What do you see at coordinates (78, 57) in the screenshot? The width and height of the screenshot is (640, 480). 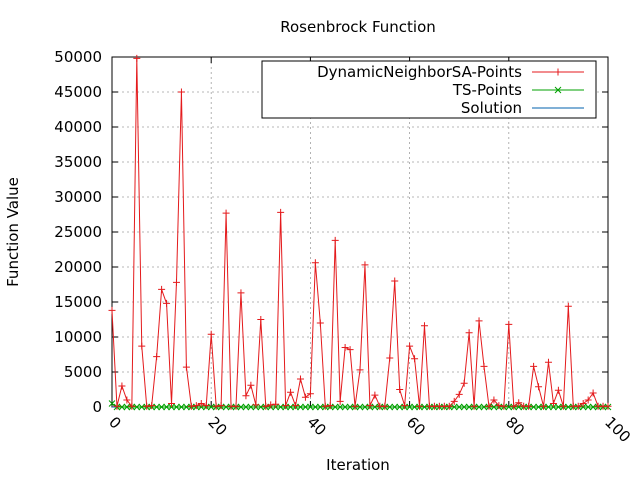 I see `y-tick-label: 50000` at bounding box center [78, 57].